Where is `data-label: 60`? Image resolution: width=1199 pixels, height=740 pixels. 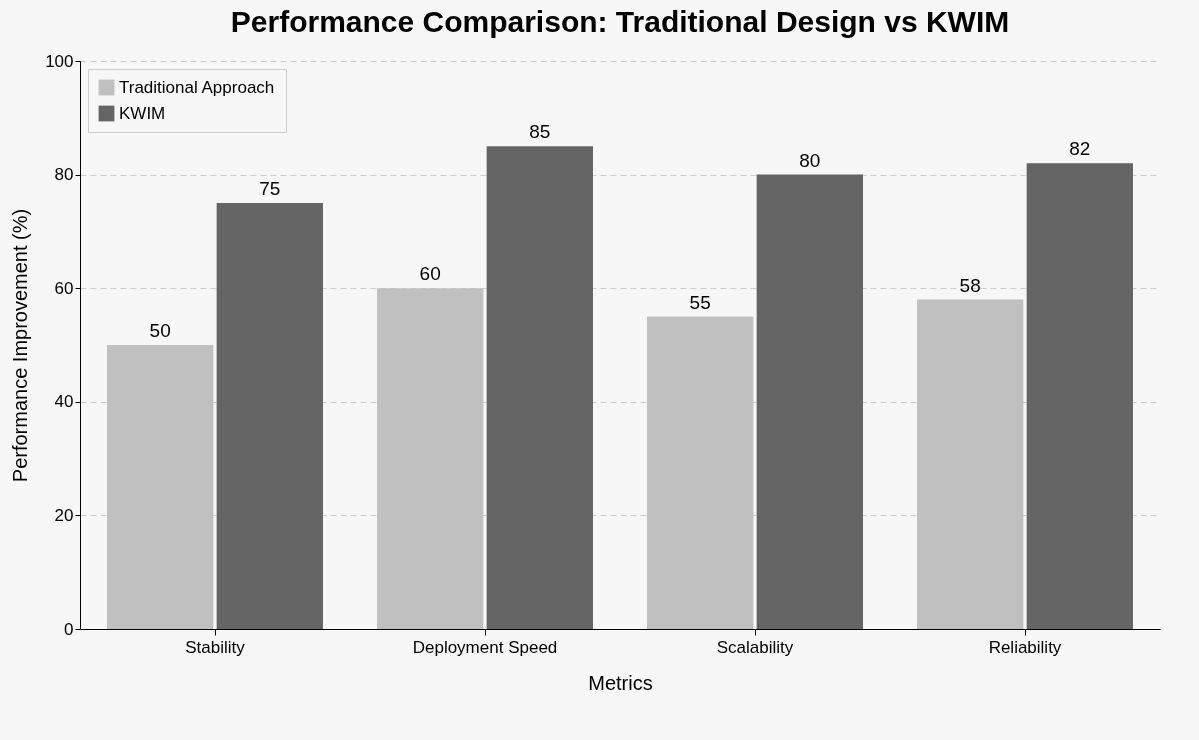 data-label: 60 is located at coordinates (430, 274).